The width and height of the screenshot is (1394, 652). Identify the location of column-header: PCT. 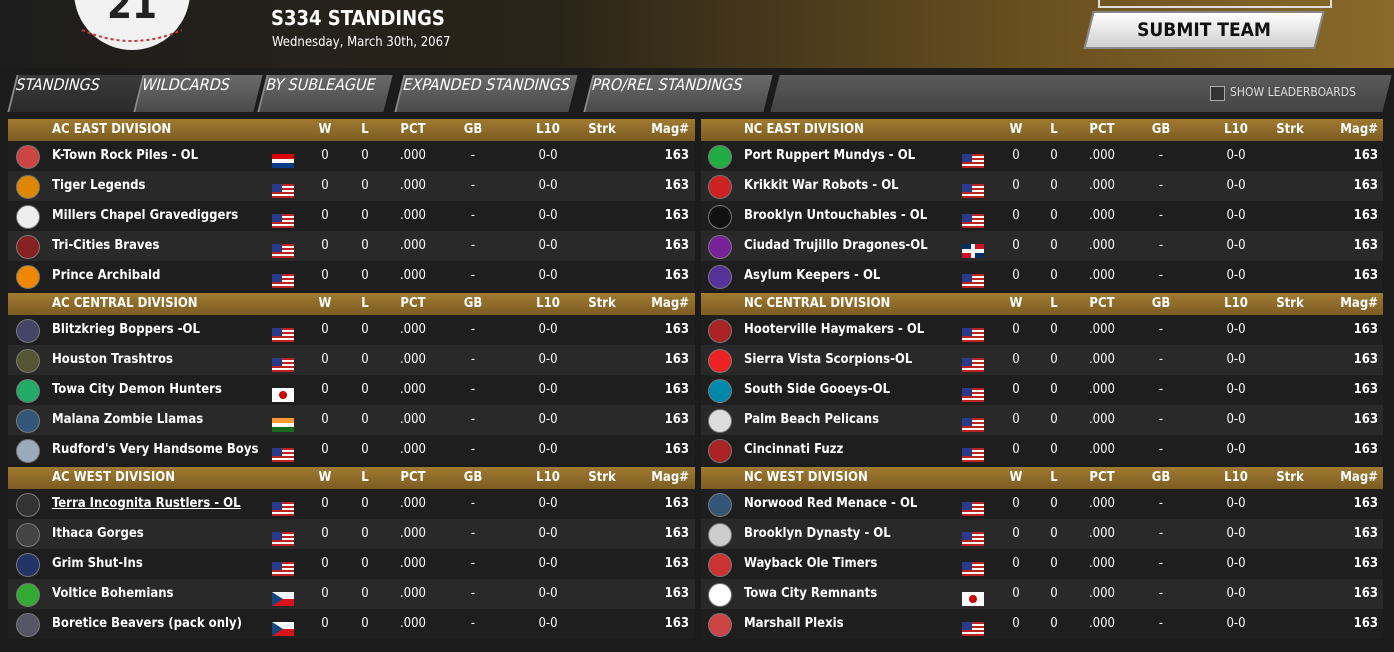
(1102, 477).